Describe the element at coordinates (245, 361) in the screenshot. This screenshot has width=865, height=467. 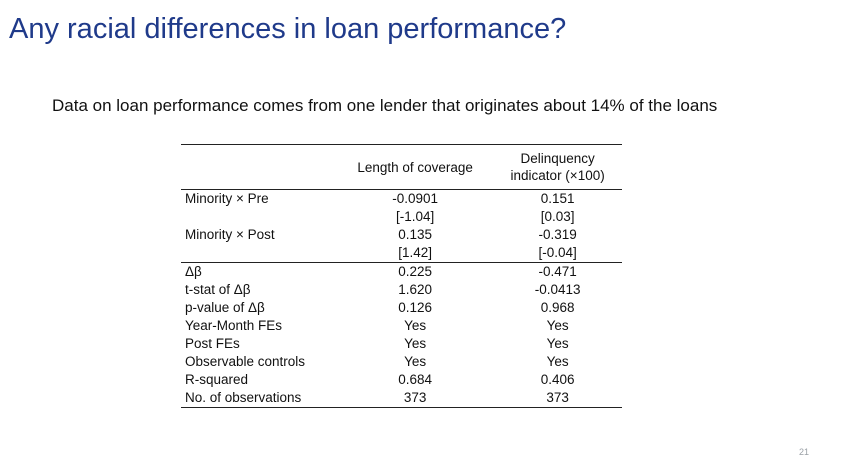
I see `row-label: Observable controls` at that location.